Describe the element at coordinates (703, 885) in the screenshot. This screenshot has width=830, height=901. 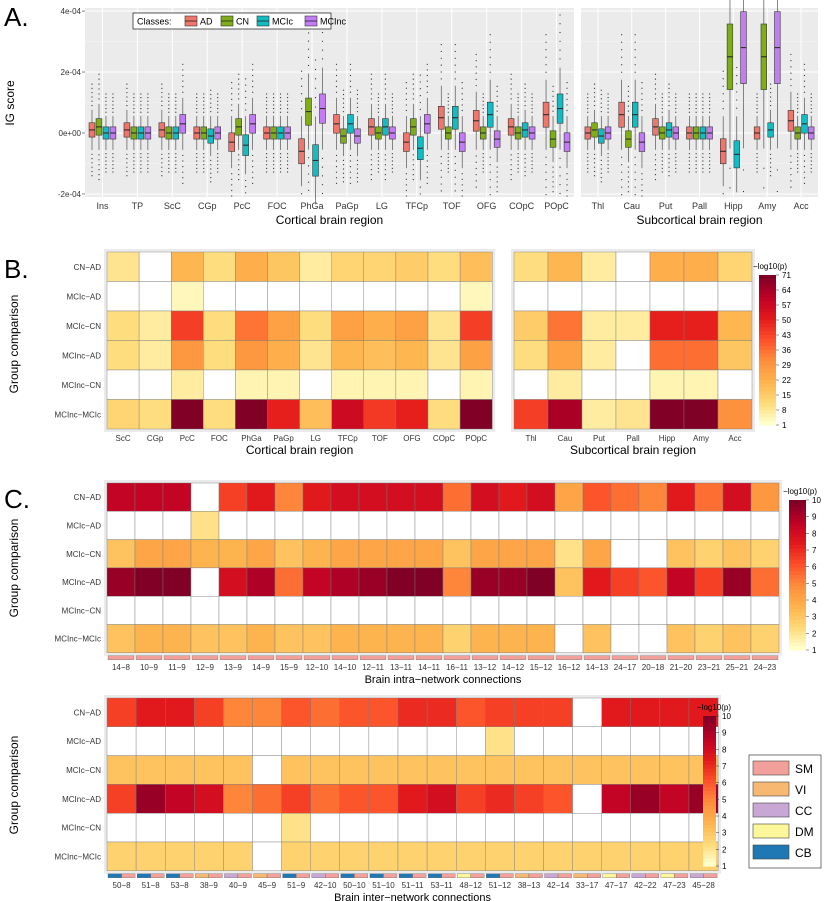
I see `inter-heatmap-col-label: 45−28` at that location.